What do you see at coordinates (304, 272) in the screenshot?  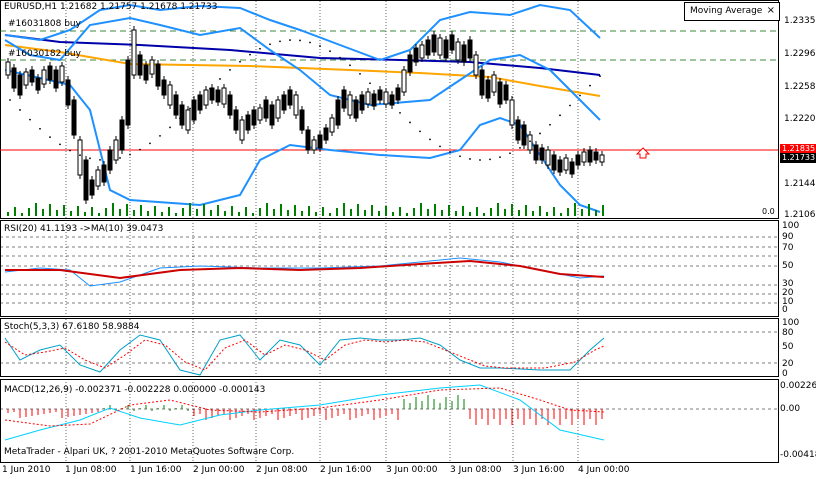 I see `rsi-line` at bounding box center [304, 272].